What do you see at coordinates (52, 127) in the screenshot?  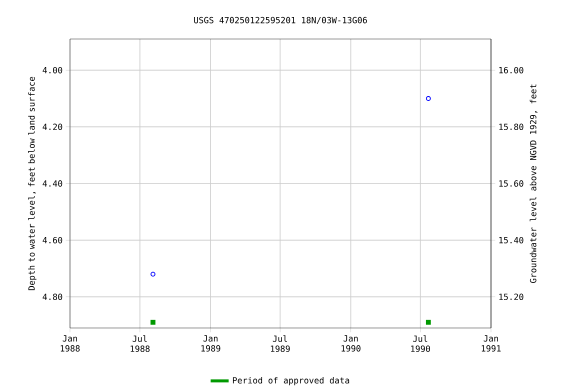 I see `y-tick-label: 4.20` at bounding box center [52, 127].